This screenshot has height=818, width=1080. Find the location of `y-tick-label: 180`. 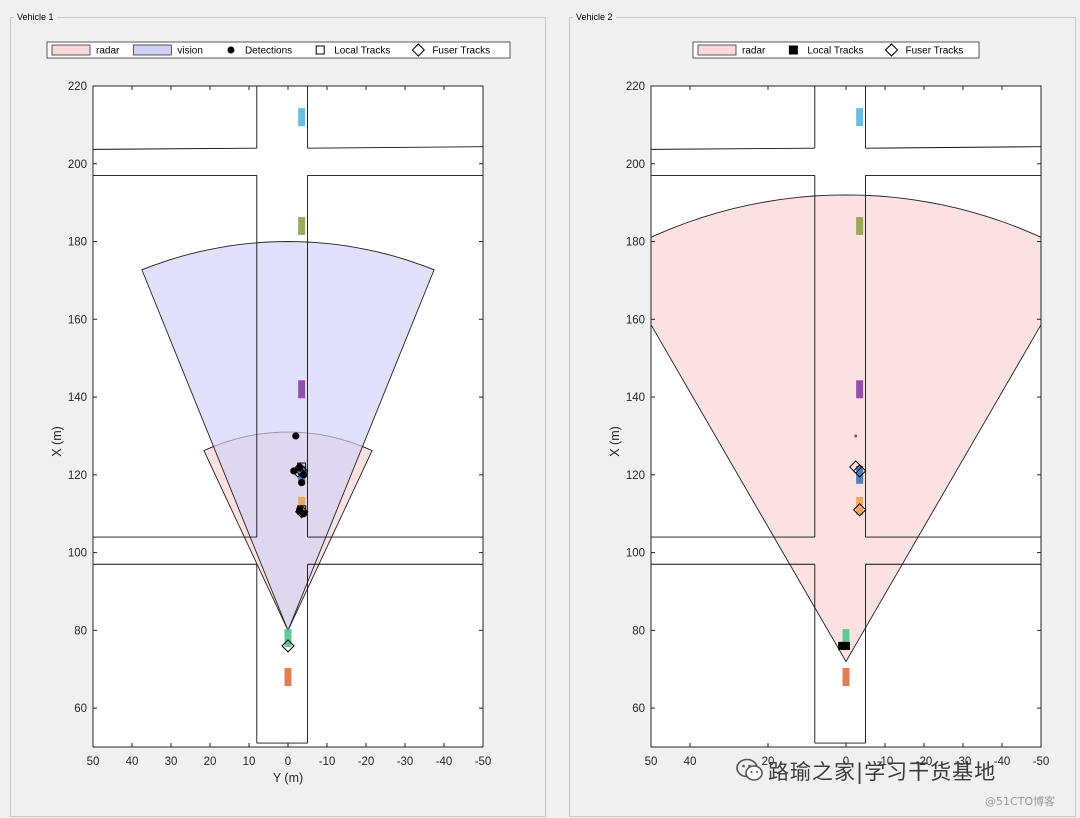

y-tick-label: 180 is located at coordinates (77, 243).